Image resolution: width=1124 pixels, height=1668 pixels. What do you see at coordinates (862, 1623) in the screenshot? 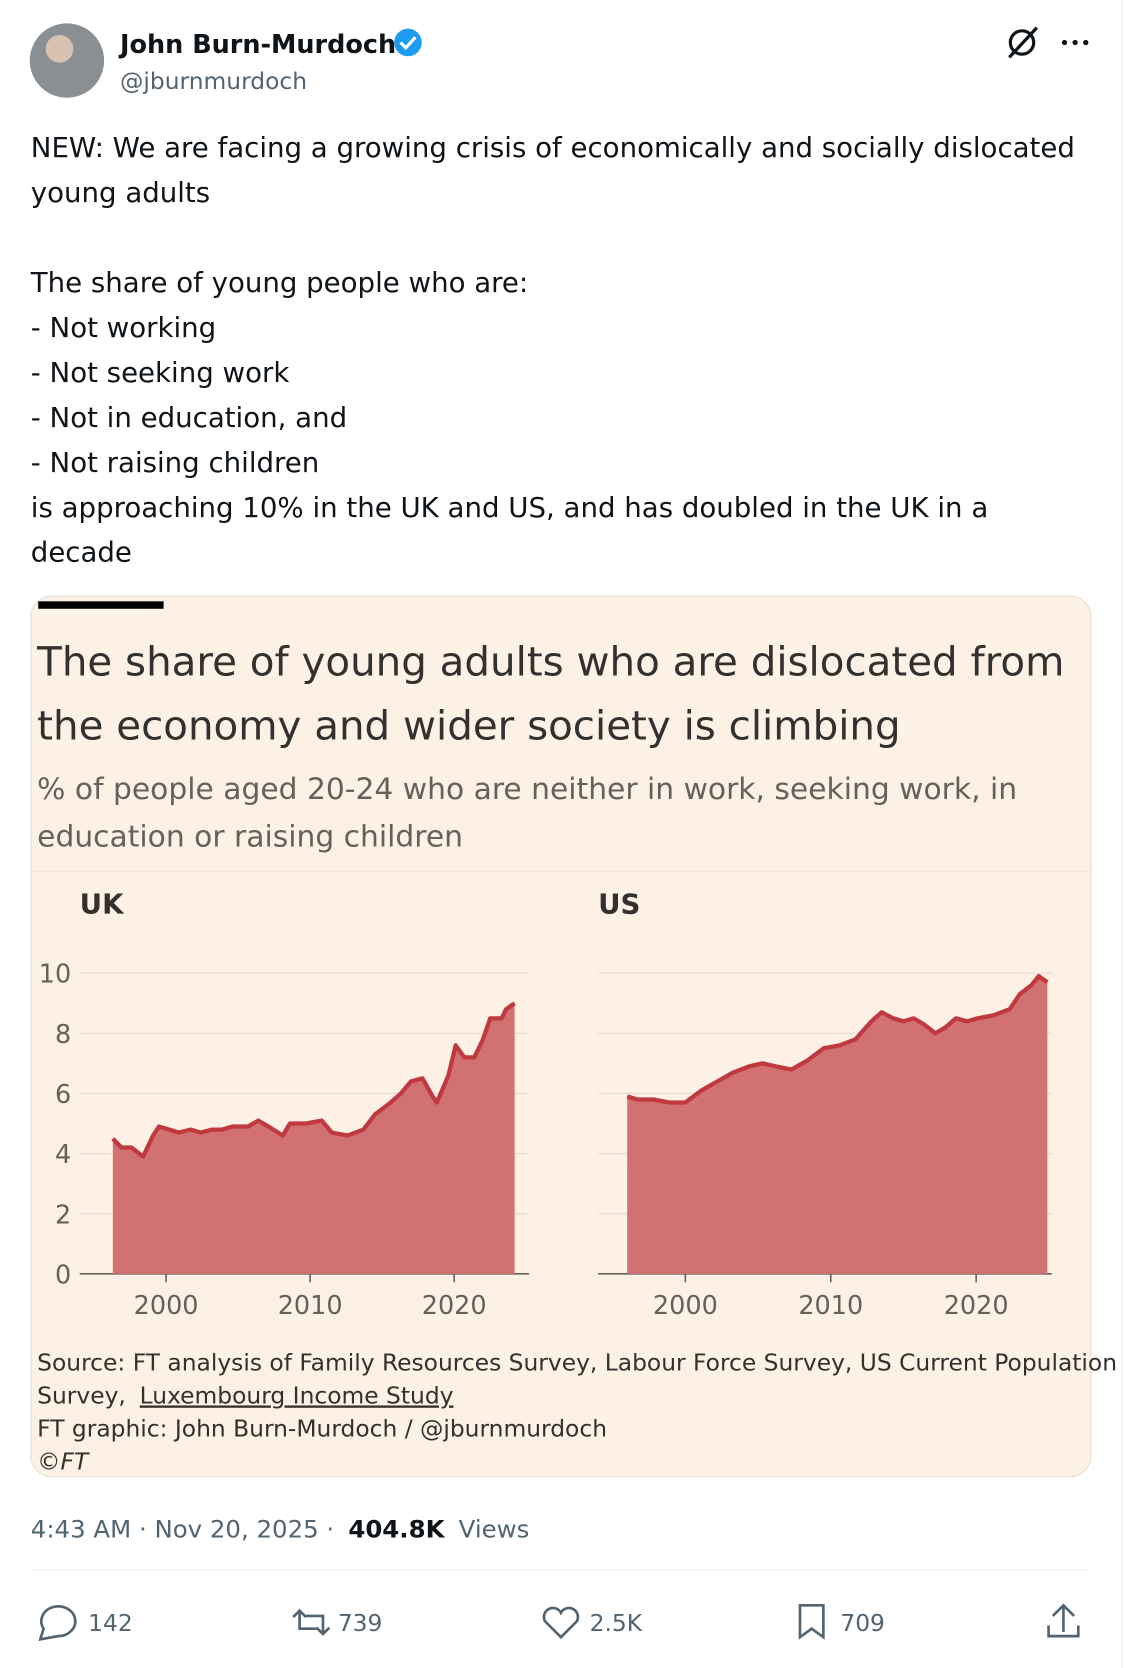
I see `bookmark-count: 709` at bounding box center [862, 1623].